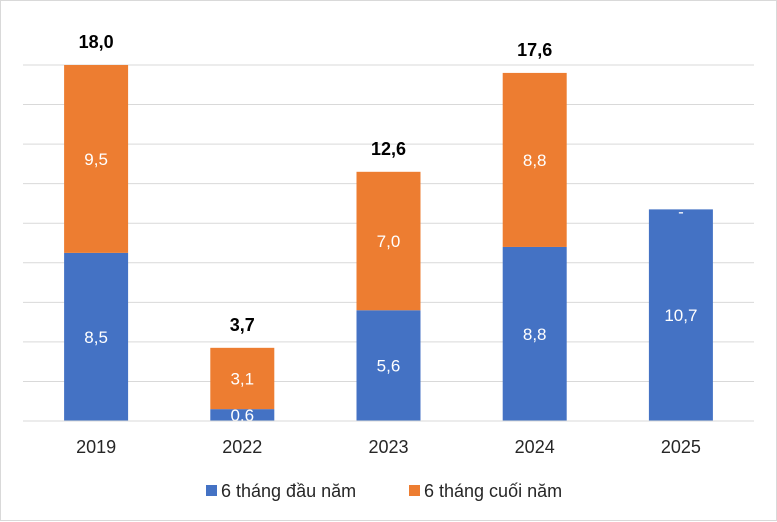  I want to click on legend-swatch-second-half, so click(414, 490).